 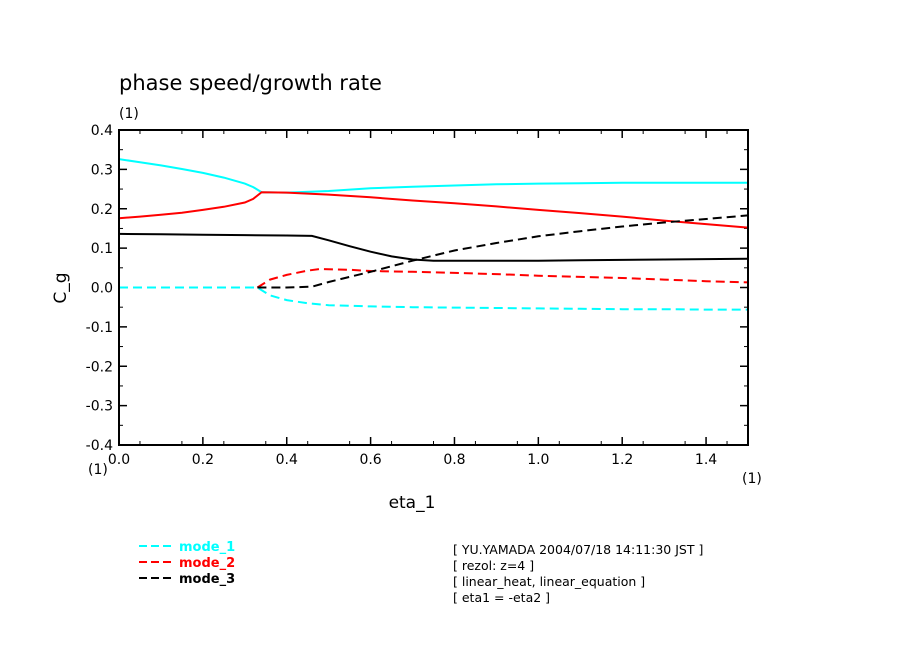 I want to click on series-line-mode_3-phase, so click(x=433, y=247).